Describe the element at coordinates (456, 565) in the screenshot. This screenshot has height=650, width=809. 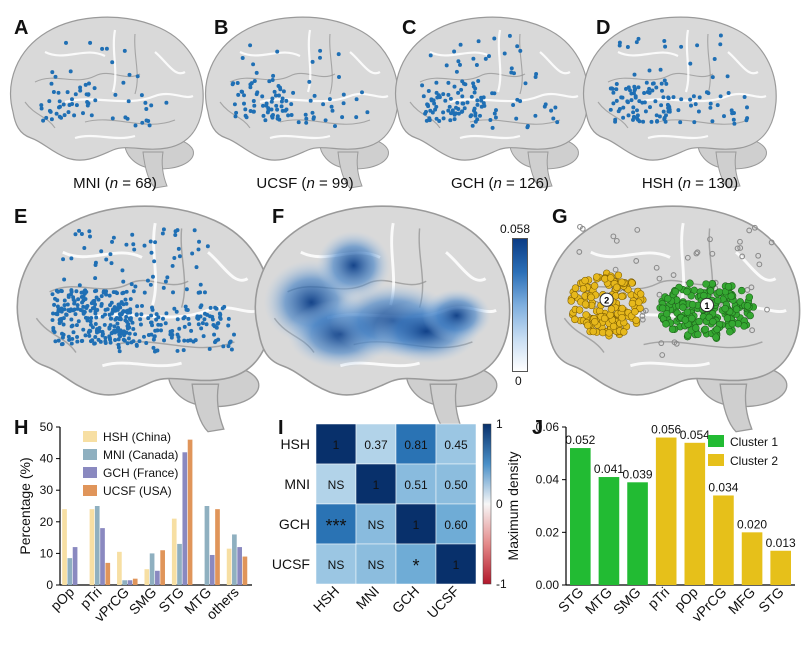
I see `heatmap-cell-label: 1` at that location.